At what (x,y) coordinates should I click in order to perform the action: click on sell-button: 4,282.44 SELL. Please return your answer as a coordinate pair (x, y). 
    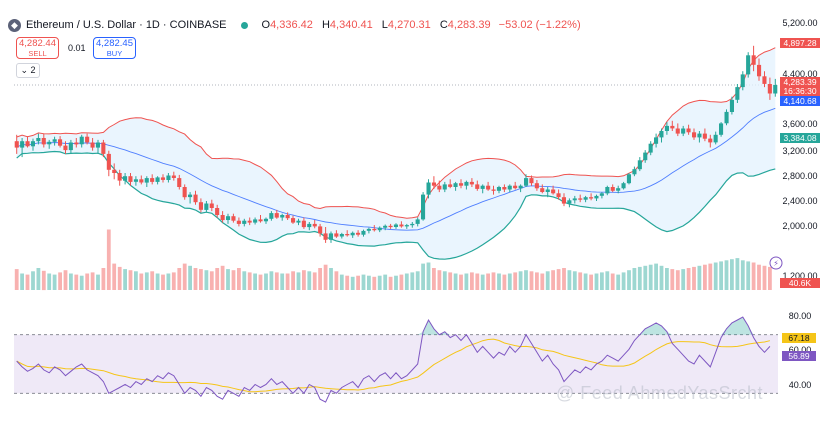
    Looking at the image, I should click on (37, 48).